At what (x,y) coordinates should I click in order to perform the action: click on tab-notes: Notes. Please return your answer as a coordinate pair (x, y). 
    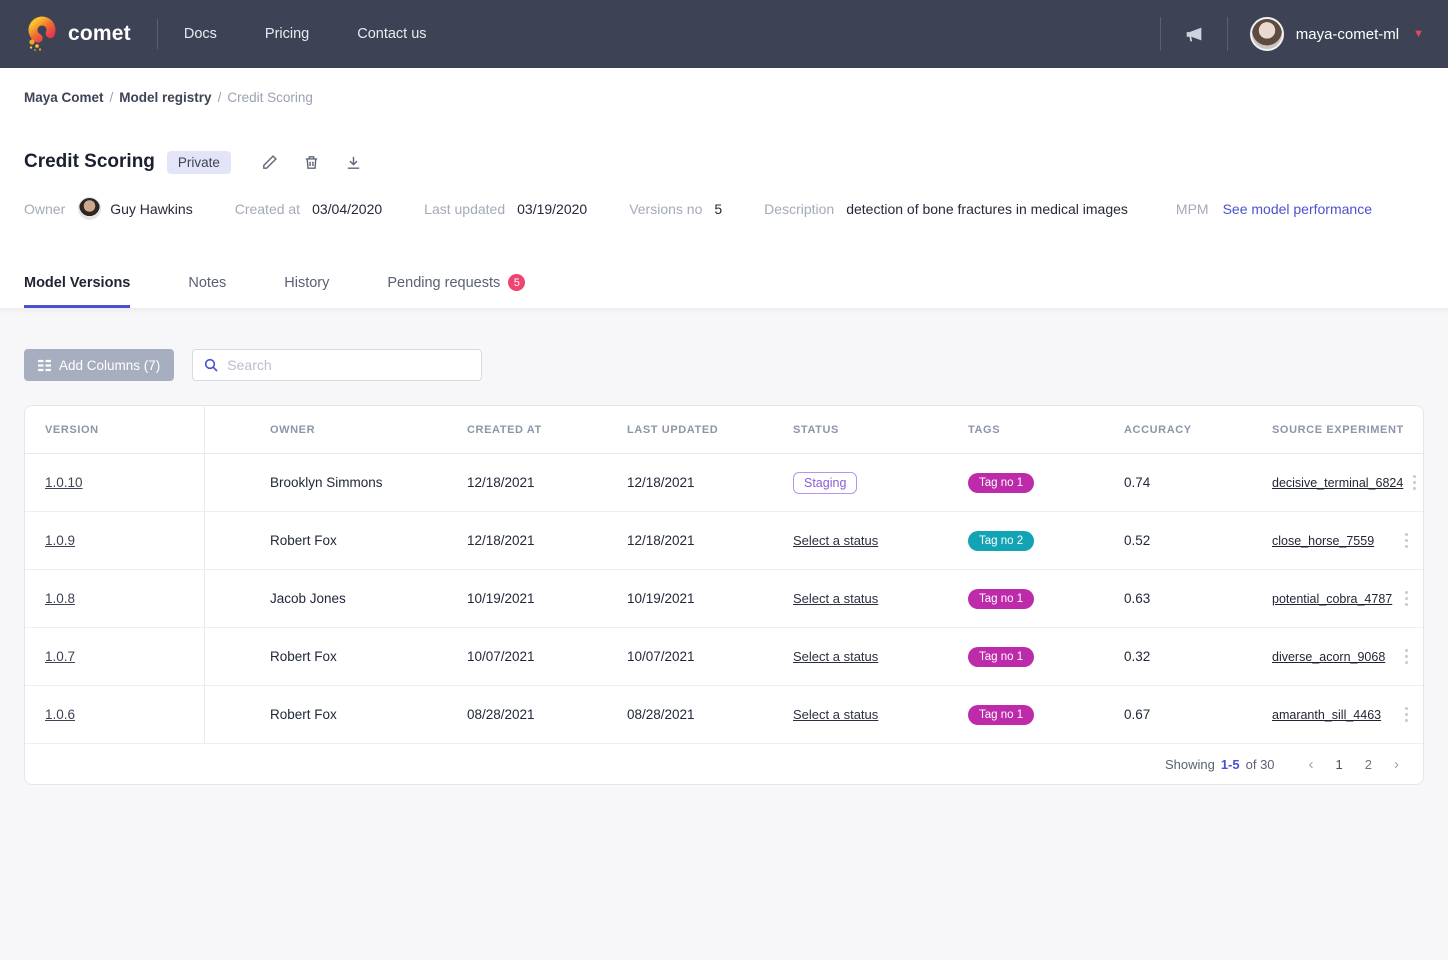
    Looking at the image, I should click on (207, 291).